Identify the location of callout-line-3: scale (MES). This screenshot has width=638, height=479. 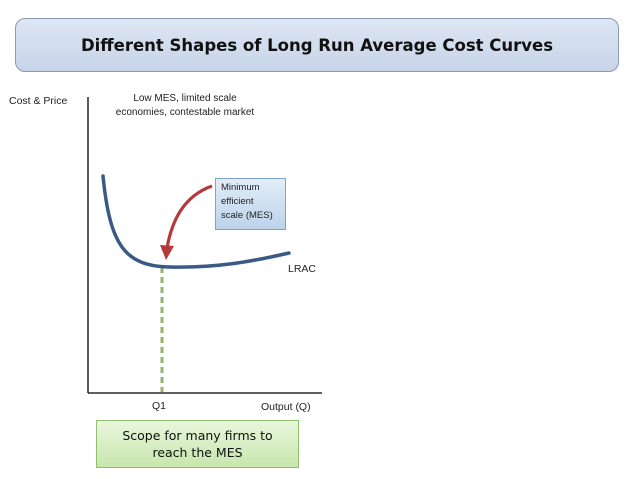
(247, 215).